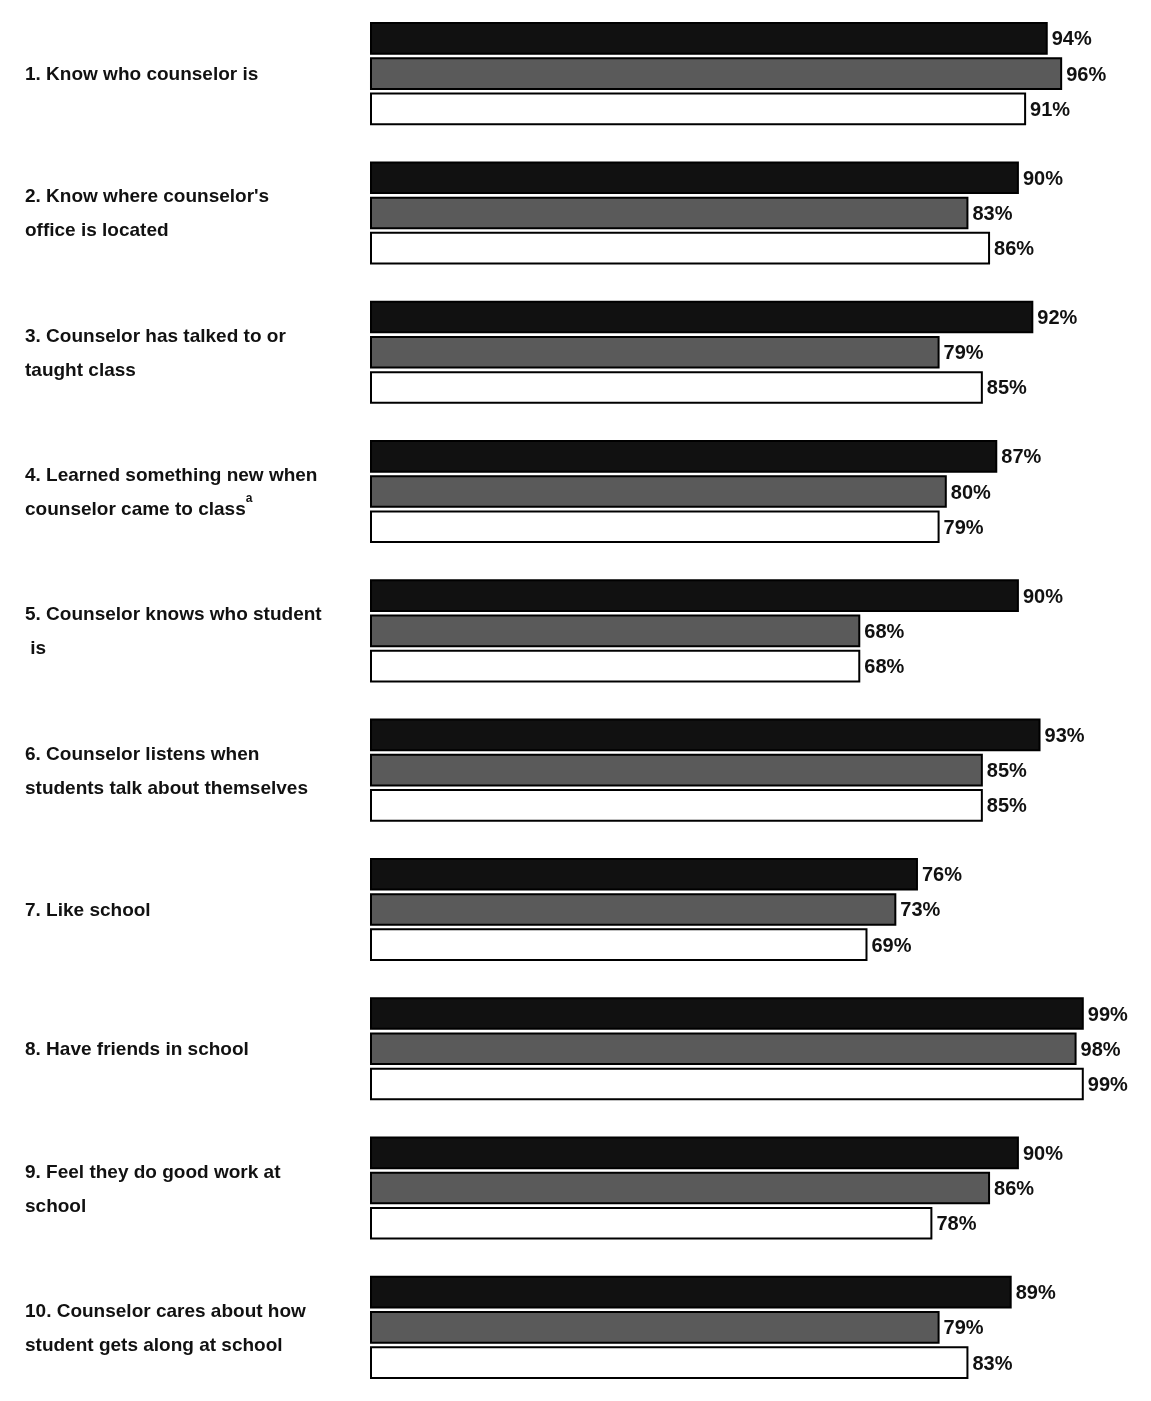 The image size is (1151, 1401). What do you see at coordinates (956, 1223) in the screenshot?
I see `data-label: 78%` at bounding box center [956, 1223].